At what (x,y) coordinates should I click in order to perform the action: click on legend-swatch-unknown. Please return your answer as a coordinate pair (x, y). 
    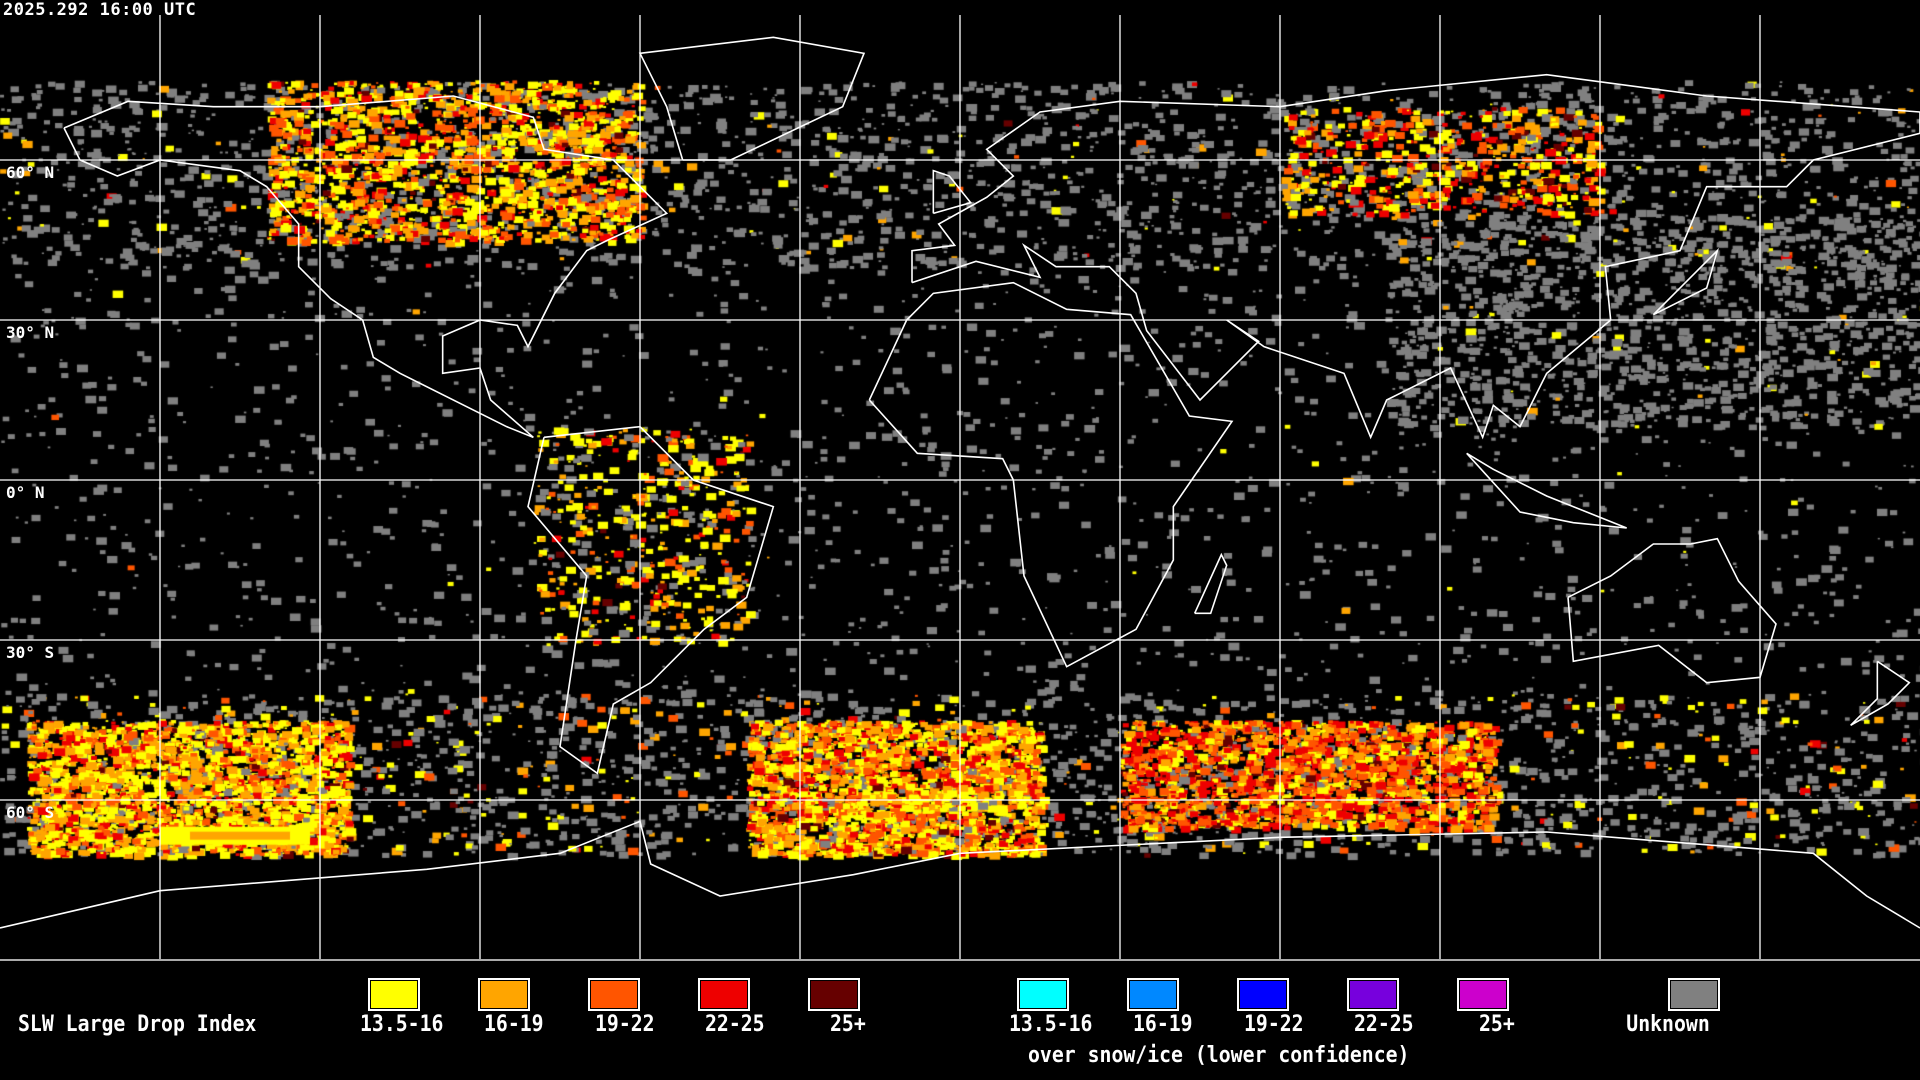
    Looking at the image, I should click on (1694, 994).